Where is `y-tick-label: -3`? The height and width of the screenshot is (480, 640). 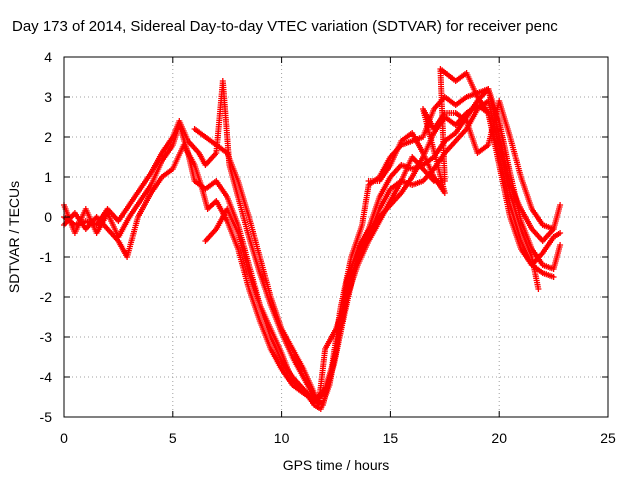
y-tick-label: -3 is located at coordinates (46, 337).